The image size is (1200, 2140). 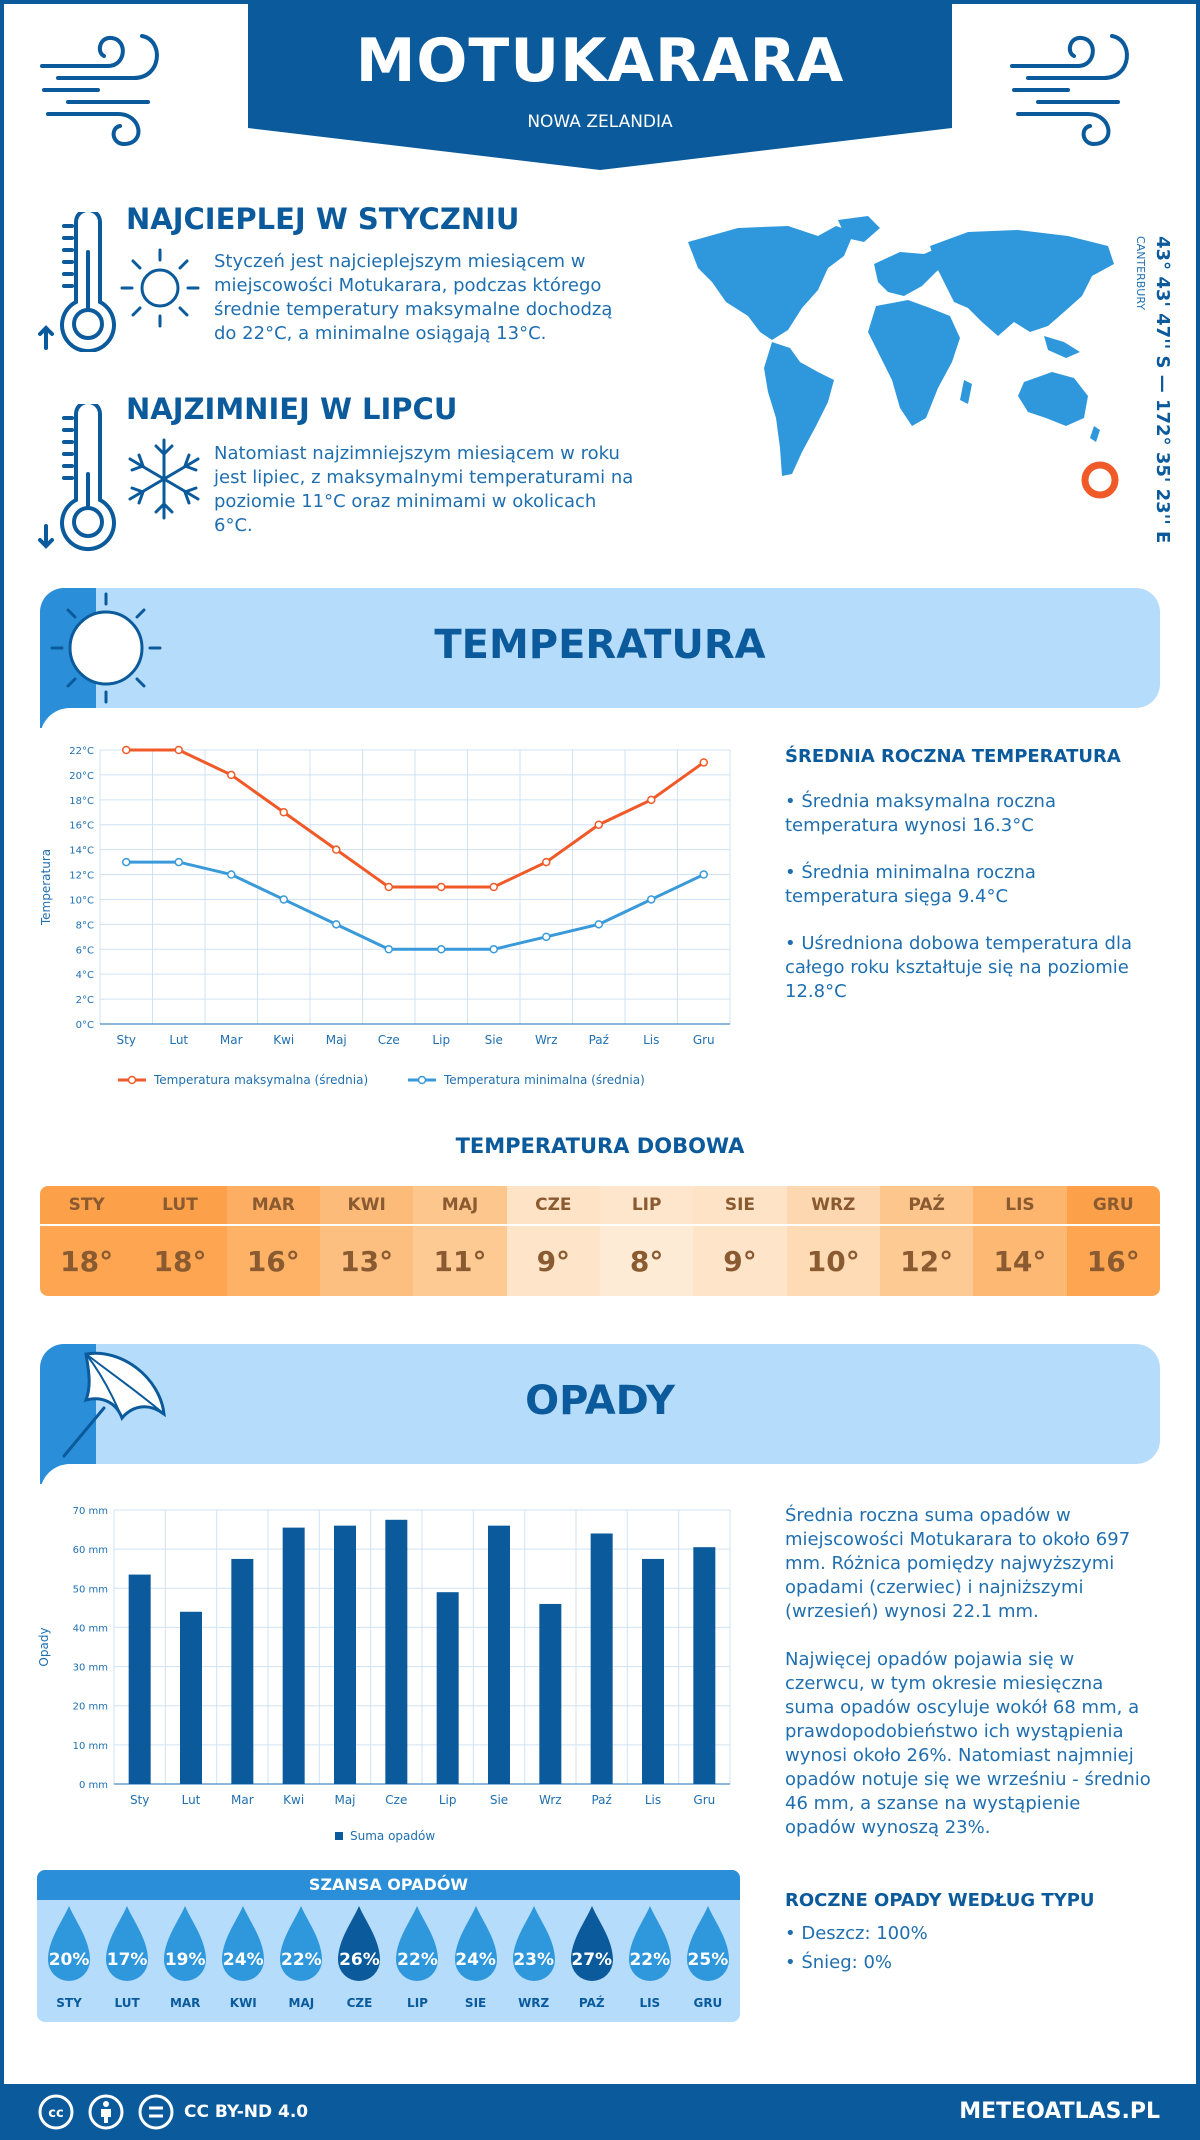 What do you see at coordinates (544, 1080) in the screenshot?
I see `legend-label: Temperatura minimalna (średnia)` at bounding box center [544, 1080].